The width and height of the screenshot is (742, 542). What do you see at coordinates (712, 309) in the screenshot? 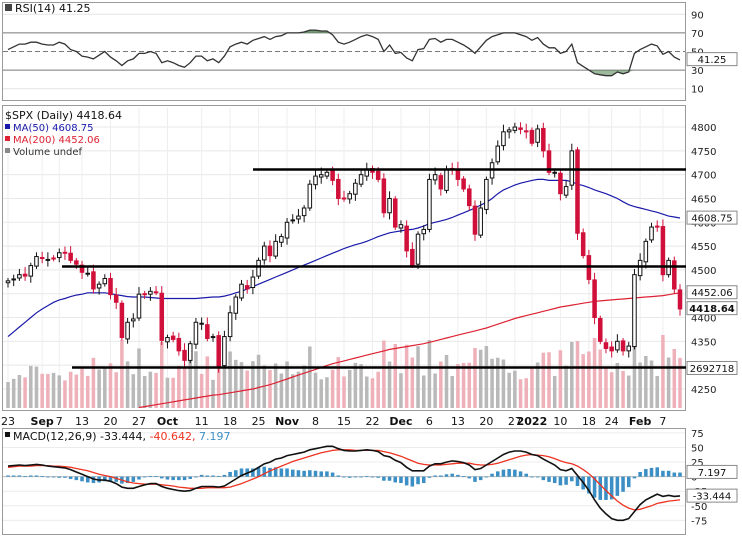
I see `svg-text: 4418.64` at bounding box center [712, 309].